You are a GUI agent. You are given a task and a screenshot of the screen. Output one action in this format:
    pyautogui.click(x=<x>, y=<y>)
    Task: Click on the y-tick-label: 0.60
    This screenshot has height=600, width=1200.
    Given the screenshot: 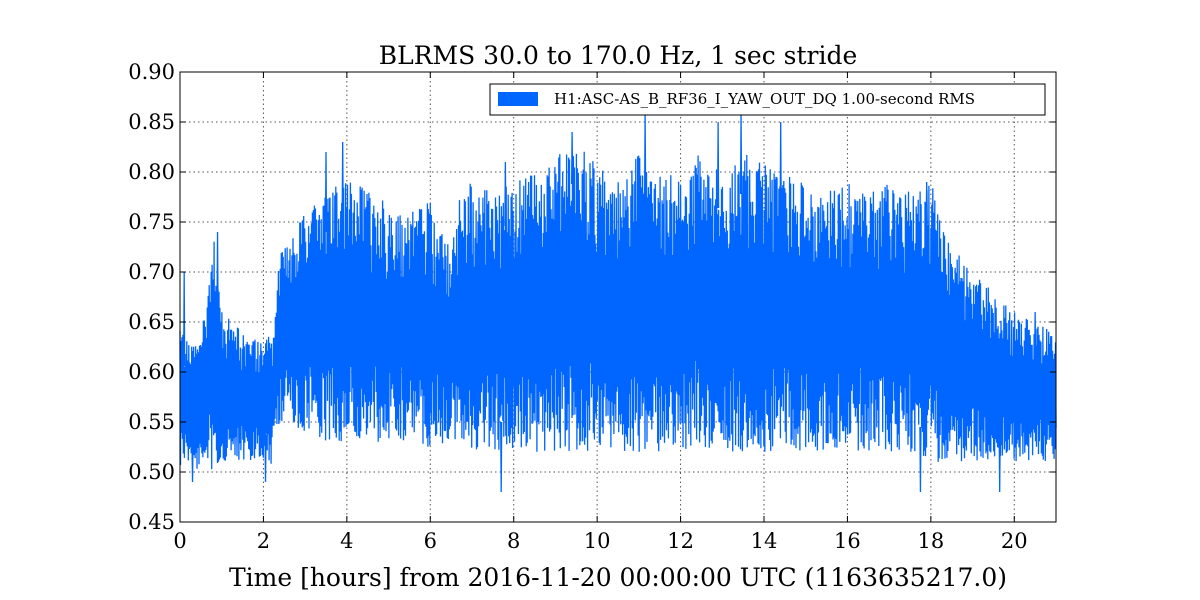 What is the action you would take?
    pyautogui.click(x=151, y=372)
    